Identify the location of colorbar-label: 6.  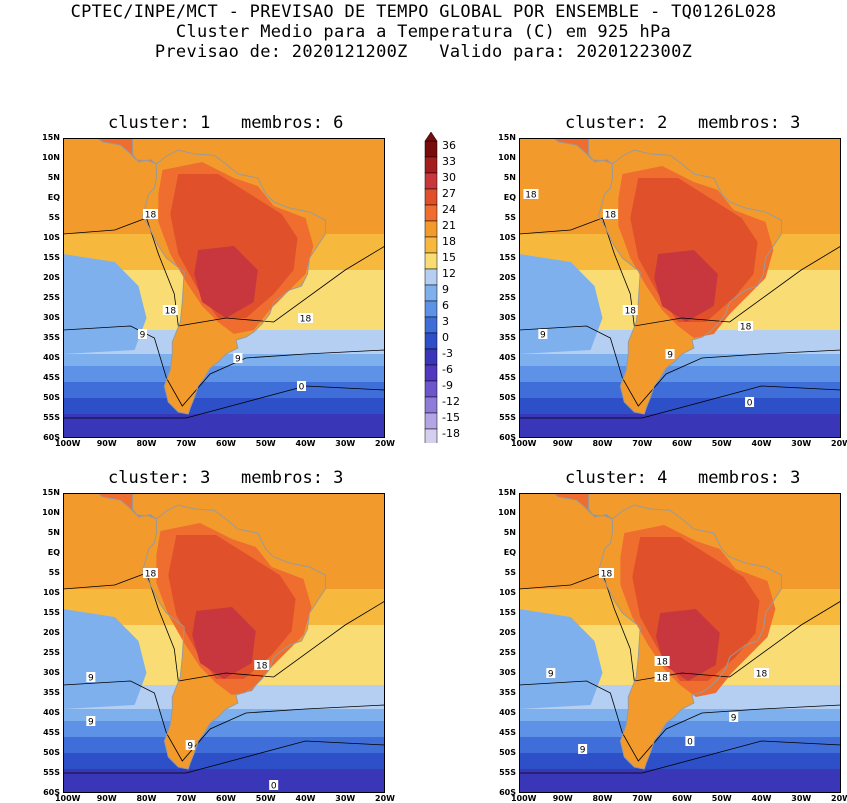
(445, 305).